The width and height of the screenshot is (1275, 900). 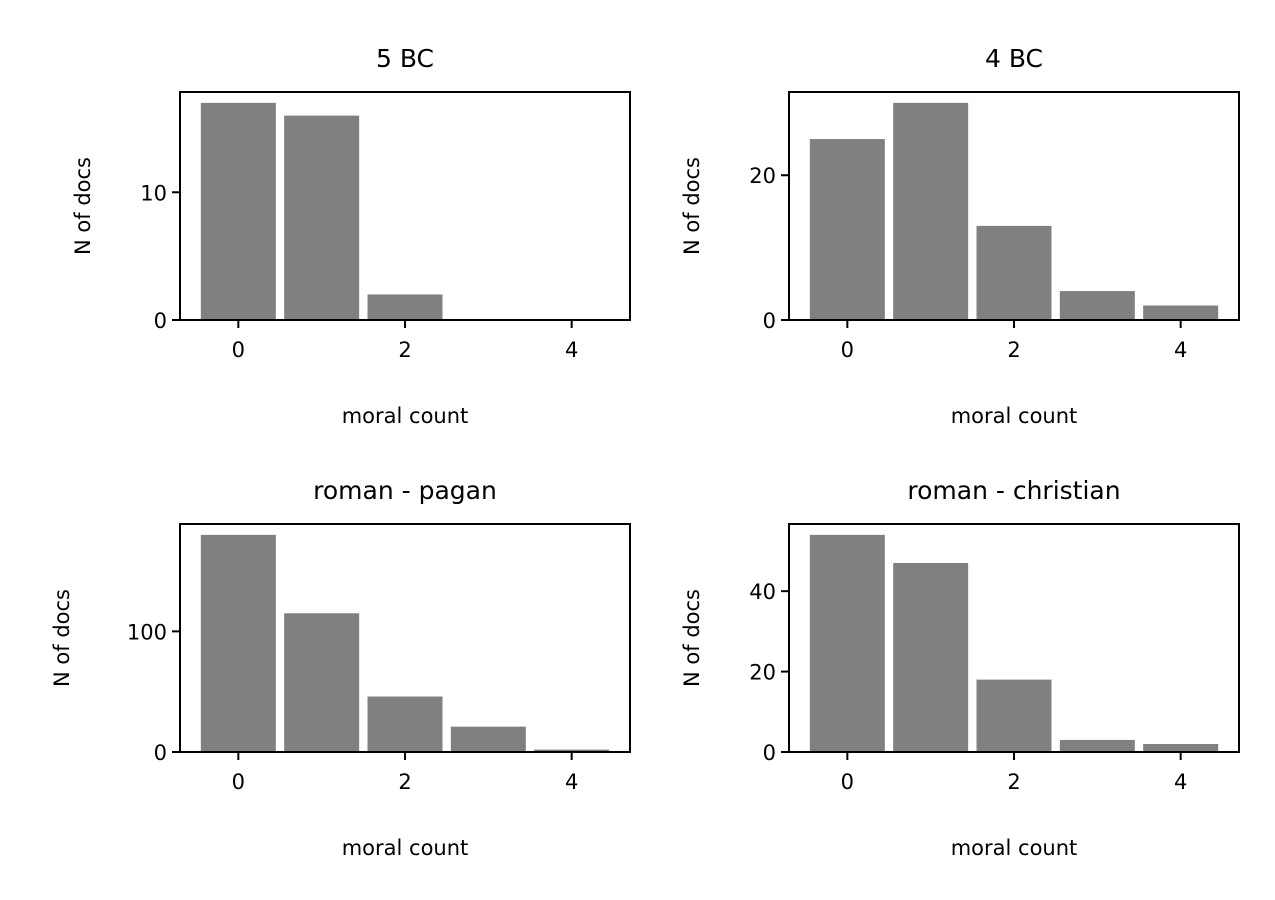 What do you see at coordinates (405, 490) in the screenshot?
I see `chart-title: roman - pagan` at bounding box center [405, 490].